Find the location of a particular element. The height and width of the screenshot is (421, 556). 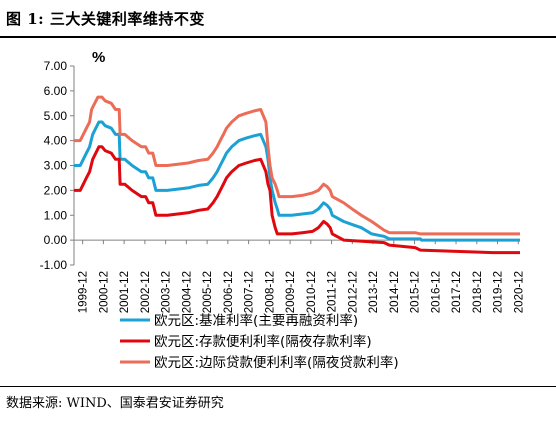

legend-item-deposit-rate: 欧元区:存款便利利率(隔夜存款利率) is located at coordinates (246, 341).